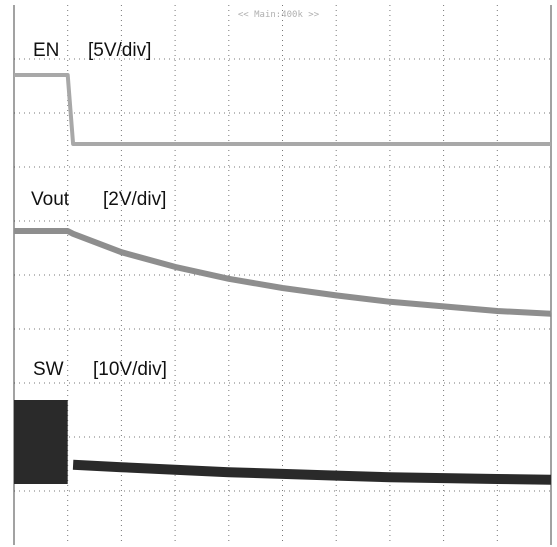  What do you see at coordinates (130, 370) in the screenshot?
I see `sw-channel-scale: [10V/div]` at bounding box center [130, 370].